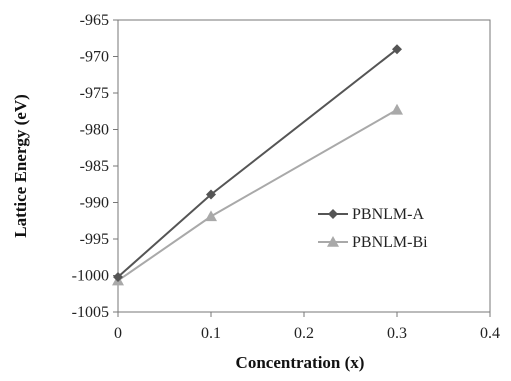 Image resolution: width=511 pixels, height=381 pixels. What do you see at coordinates (373, 228) in the screenshot?
I see `legend: PBNLM-A PBNLM-Bi` at bounding box center [373, 228].